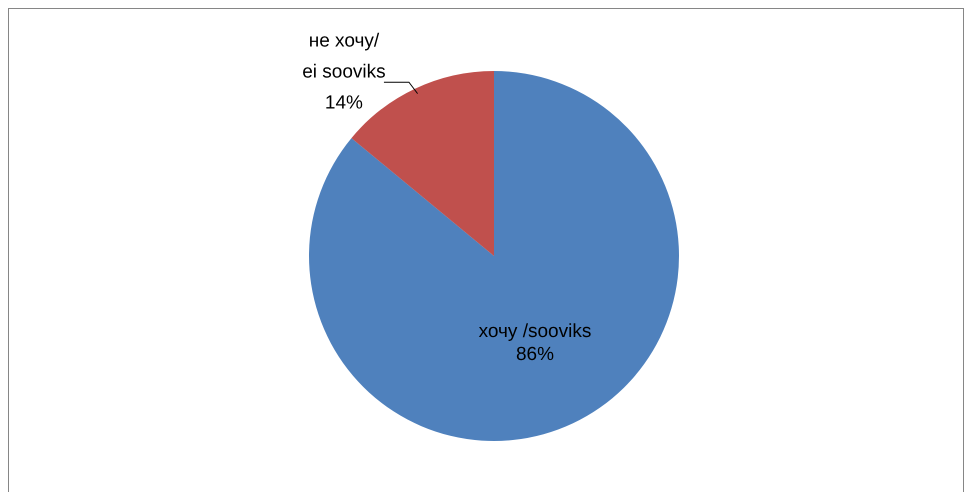  I want to click on slice-label: не хочу/ ei sooviks, so click(344, 56).